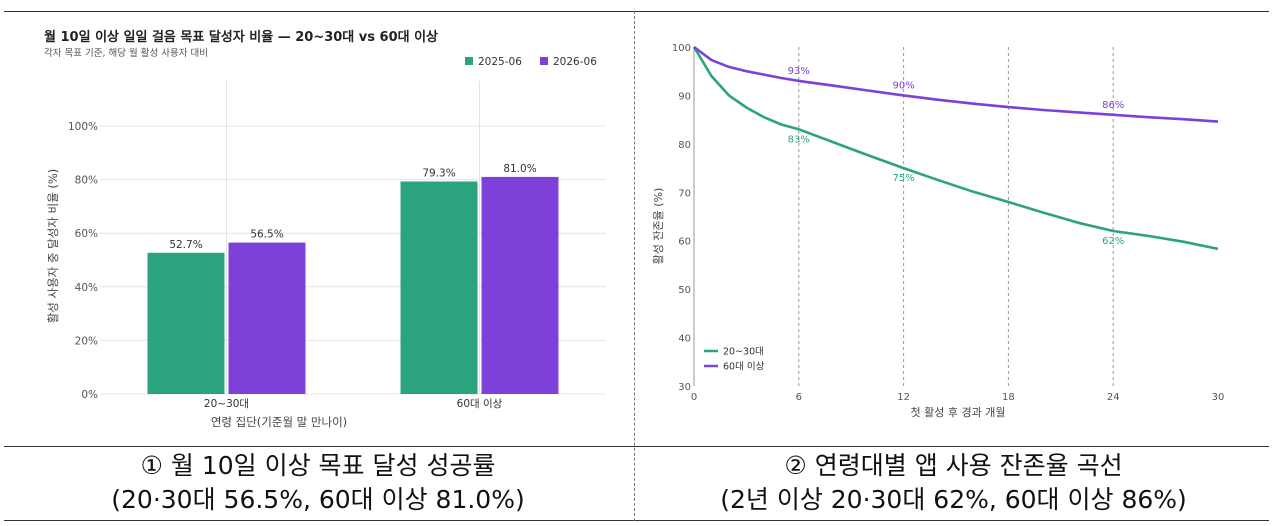  Describe the element at coordinates (86, 234) in the screenshot. I see `y-tick-label: 60%` at that location.